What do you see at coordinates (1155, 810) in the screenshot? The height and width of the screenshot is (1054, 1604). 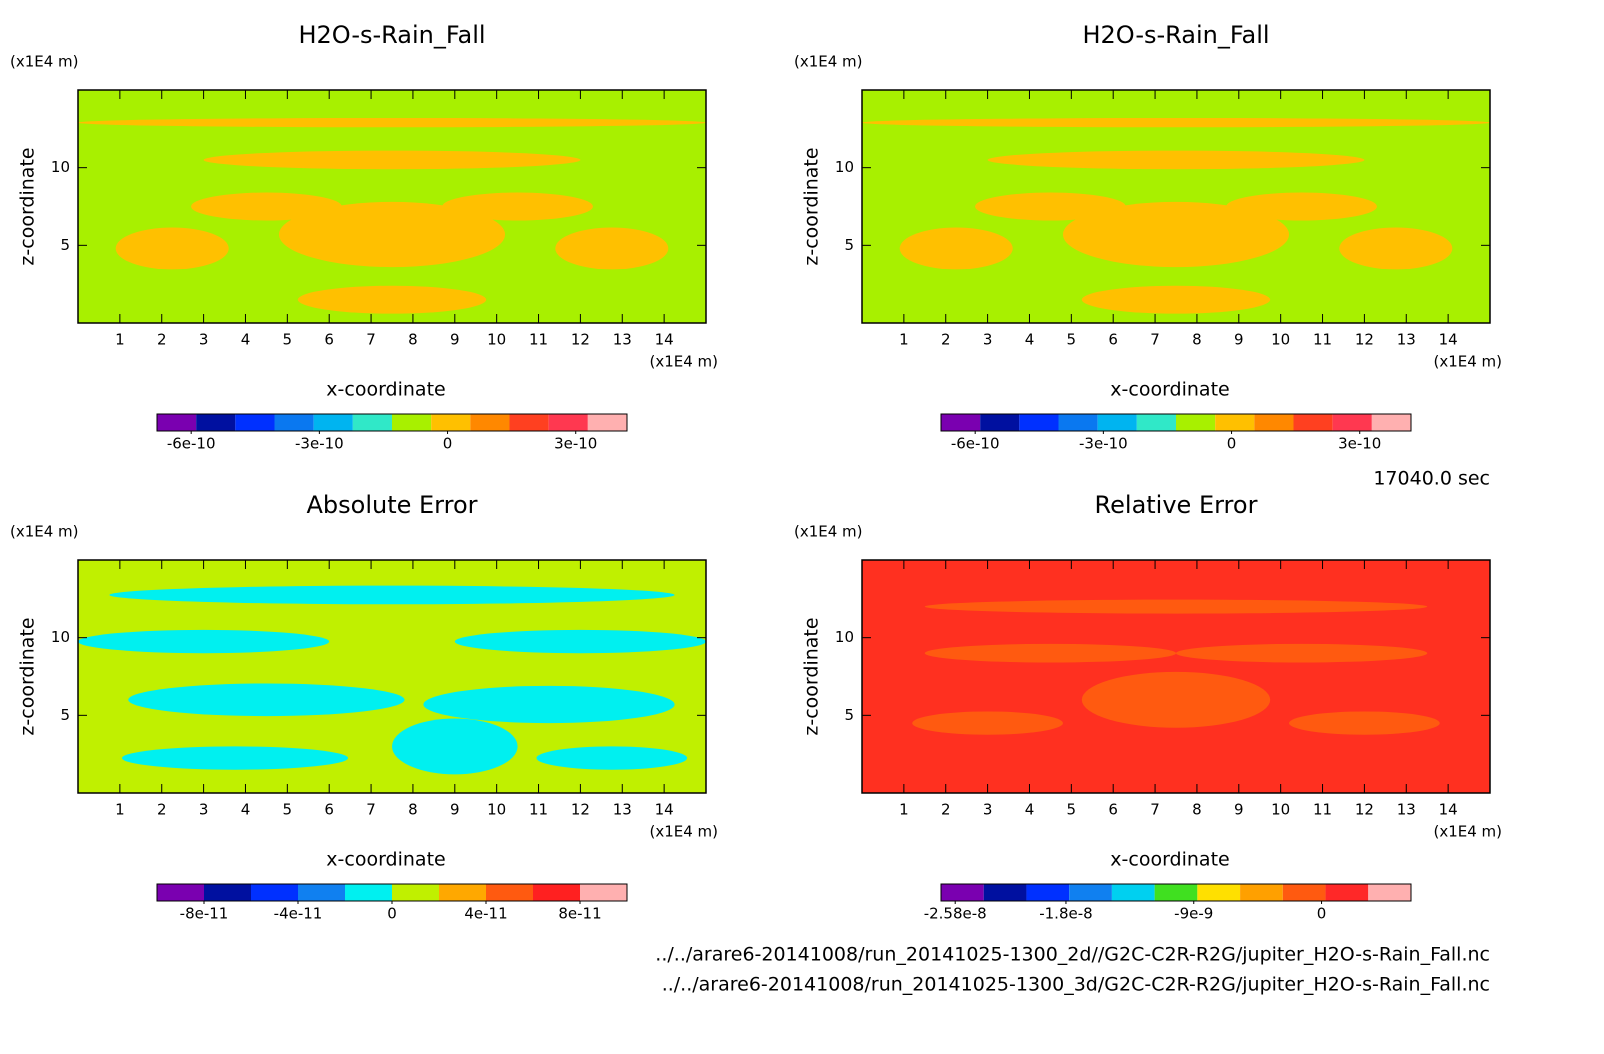 I see `x-tick-label: 7` at bounding box center [1155, 810].